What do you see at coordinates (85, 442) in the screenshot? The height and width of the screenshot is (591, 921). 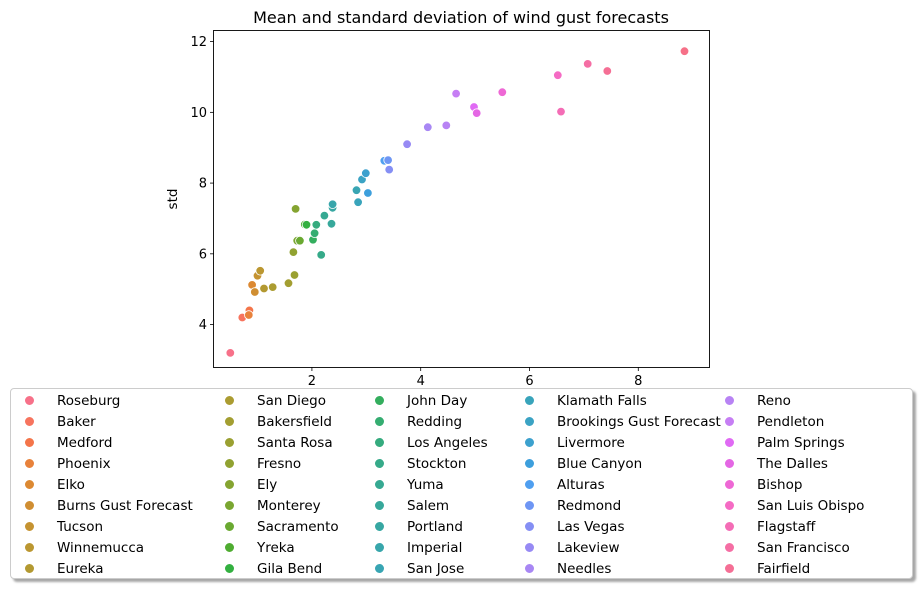 I see `legend-label: Medford` at bounding box center [85, 442].